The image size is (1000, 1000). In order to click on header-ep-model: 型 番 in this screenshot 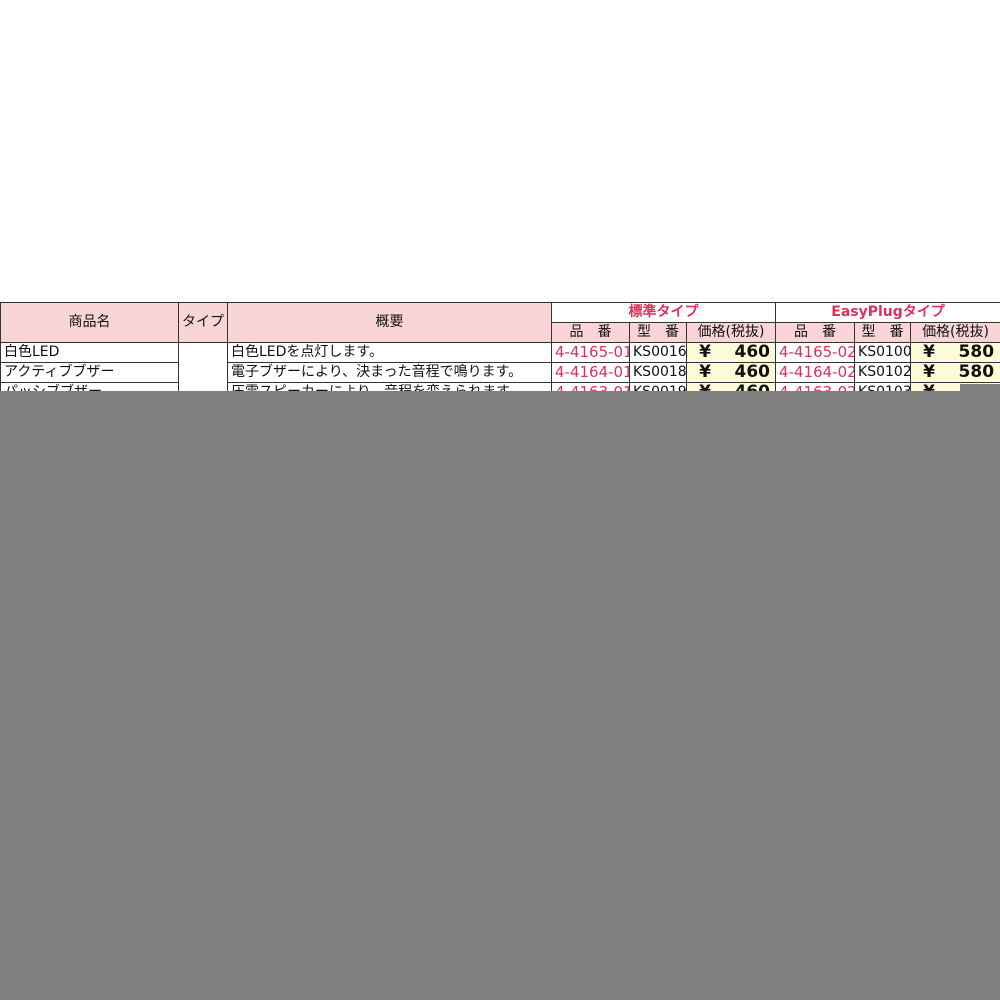, I will do `click(883, 332)`.